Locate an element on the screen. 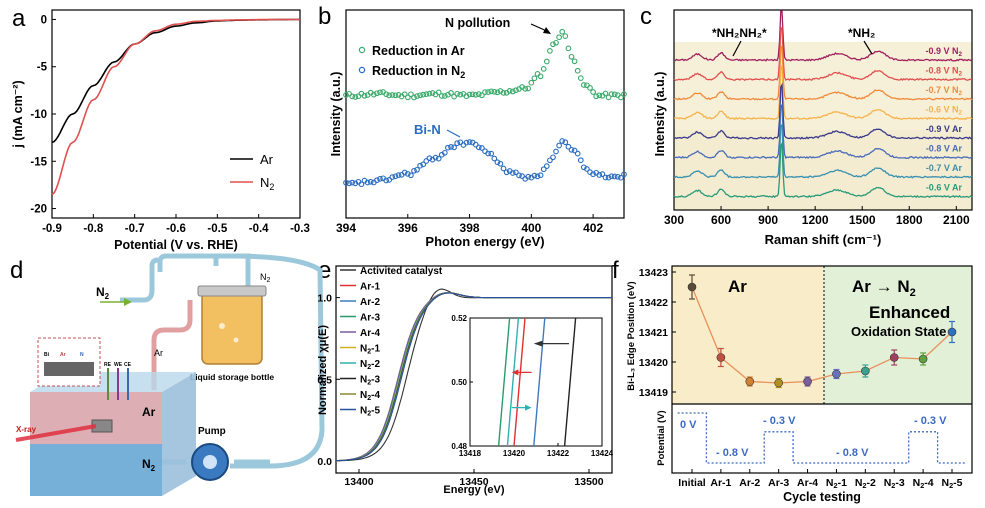 This screenshot has height=508, width=985. f-ytick-label: 13422 is located at coordinates (653, 303).